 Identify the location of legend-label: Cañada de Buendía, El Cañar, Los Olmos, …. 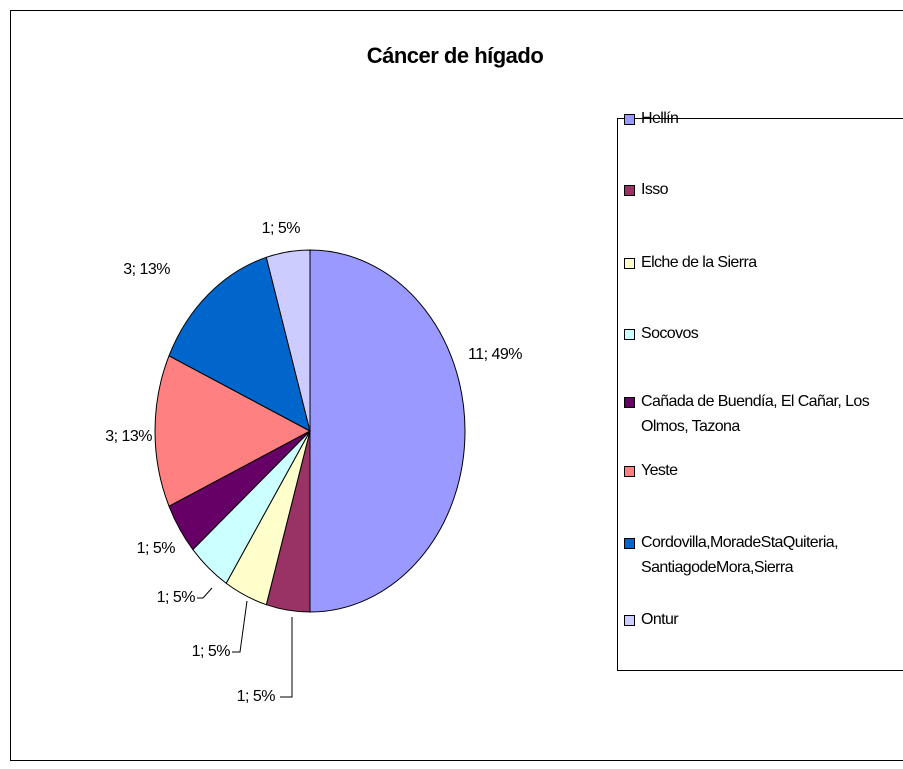
(755, 414).